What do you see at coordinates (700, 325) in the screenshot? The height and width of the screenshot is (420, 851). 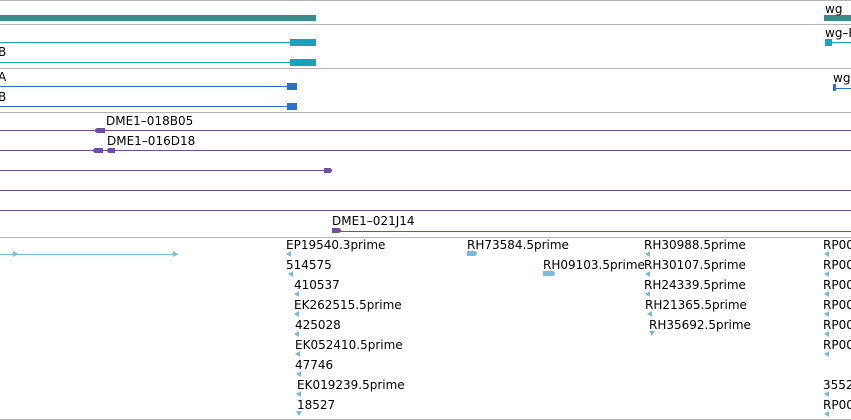 I see `est-label: RH35692.5prime` at bounding box center [700, 325].